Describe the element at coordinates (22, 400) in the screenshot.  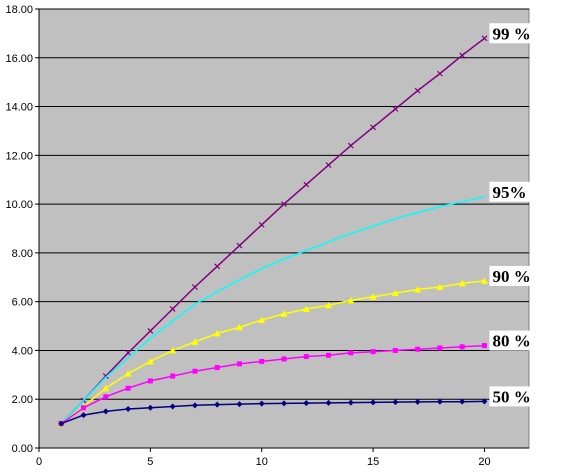
I see `y-tick-label: 2.00` at that location.